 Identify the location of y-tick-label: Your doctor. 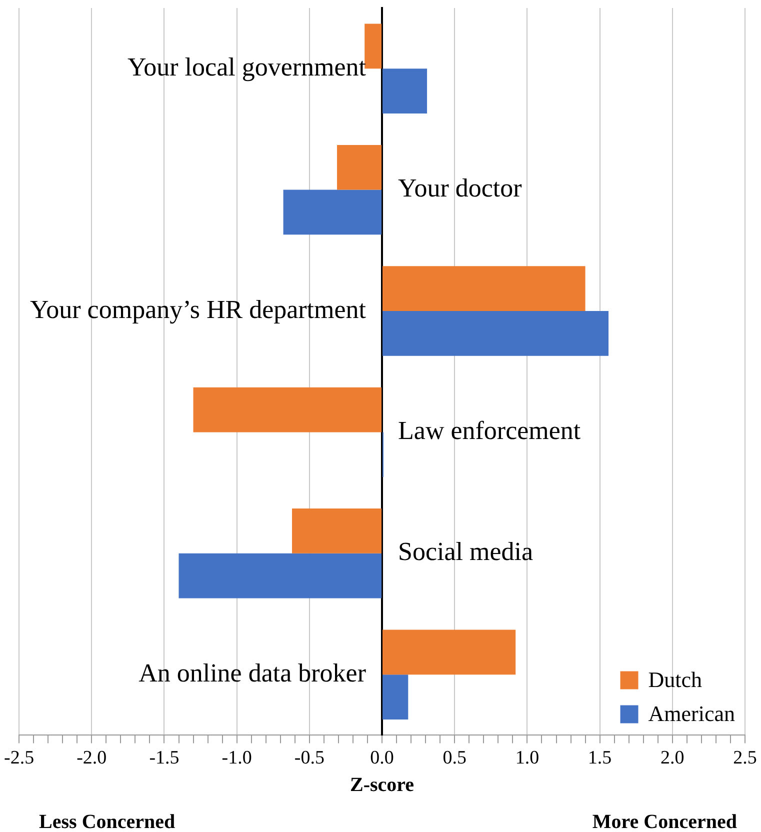
(460, 188).